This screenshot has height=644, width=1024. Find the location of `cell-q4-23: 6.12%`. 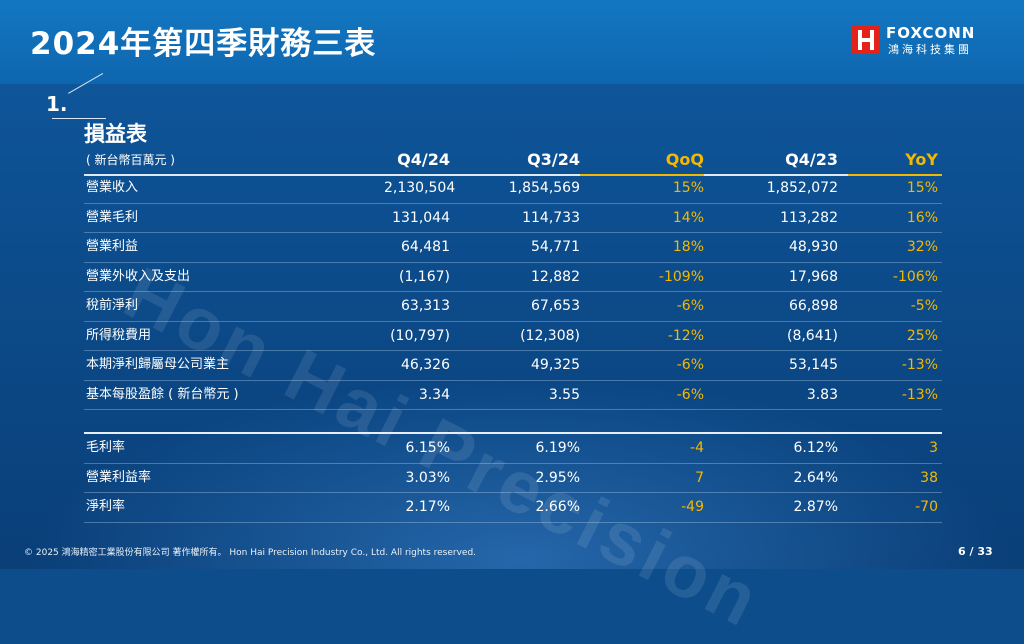

cell-q4-23: 6.12% is located at coordinates (815, 448).